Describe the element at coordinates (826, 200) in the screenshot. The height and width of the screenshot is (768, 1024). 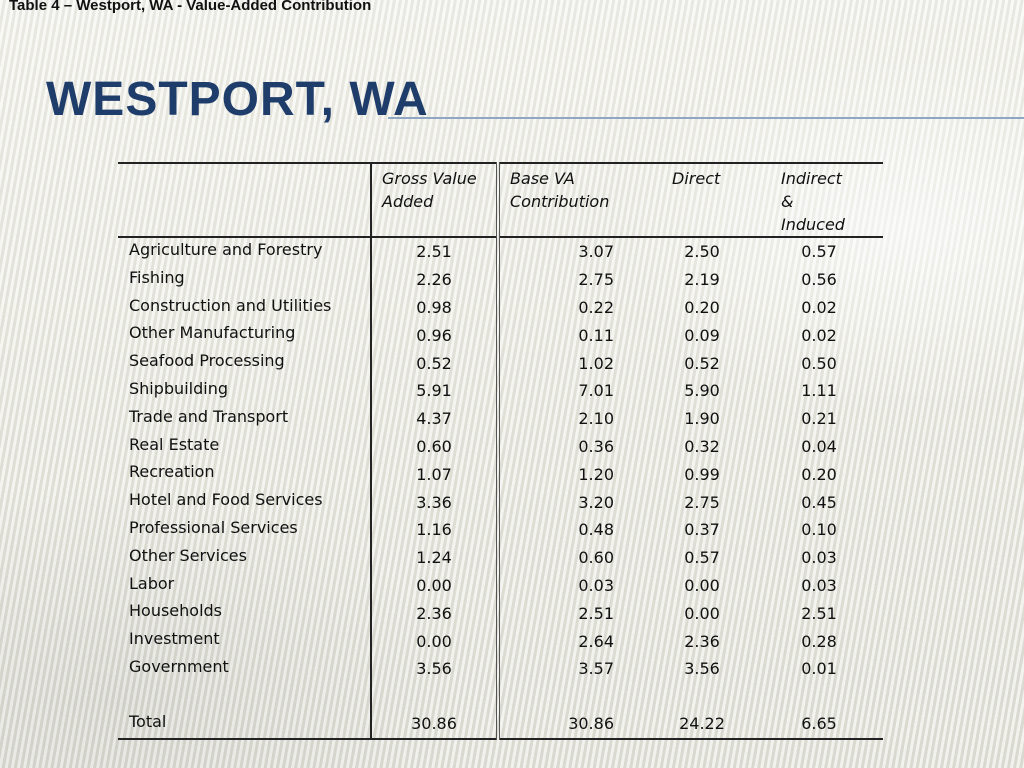
I see `header-indirect-induced: Indirect & Induced` at that location.